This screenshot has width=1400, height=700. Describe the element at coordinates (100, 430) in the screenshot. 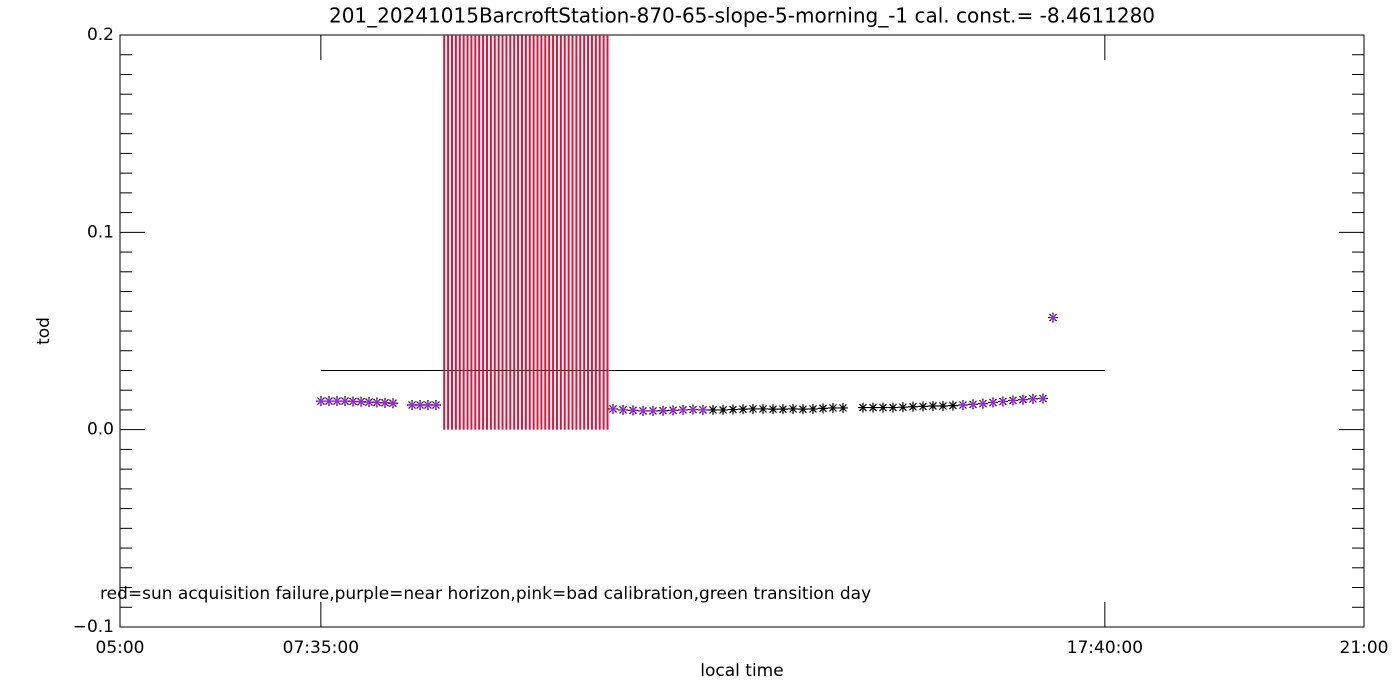

I see `y-tick-label: 0.0` at that location.